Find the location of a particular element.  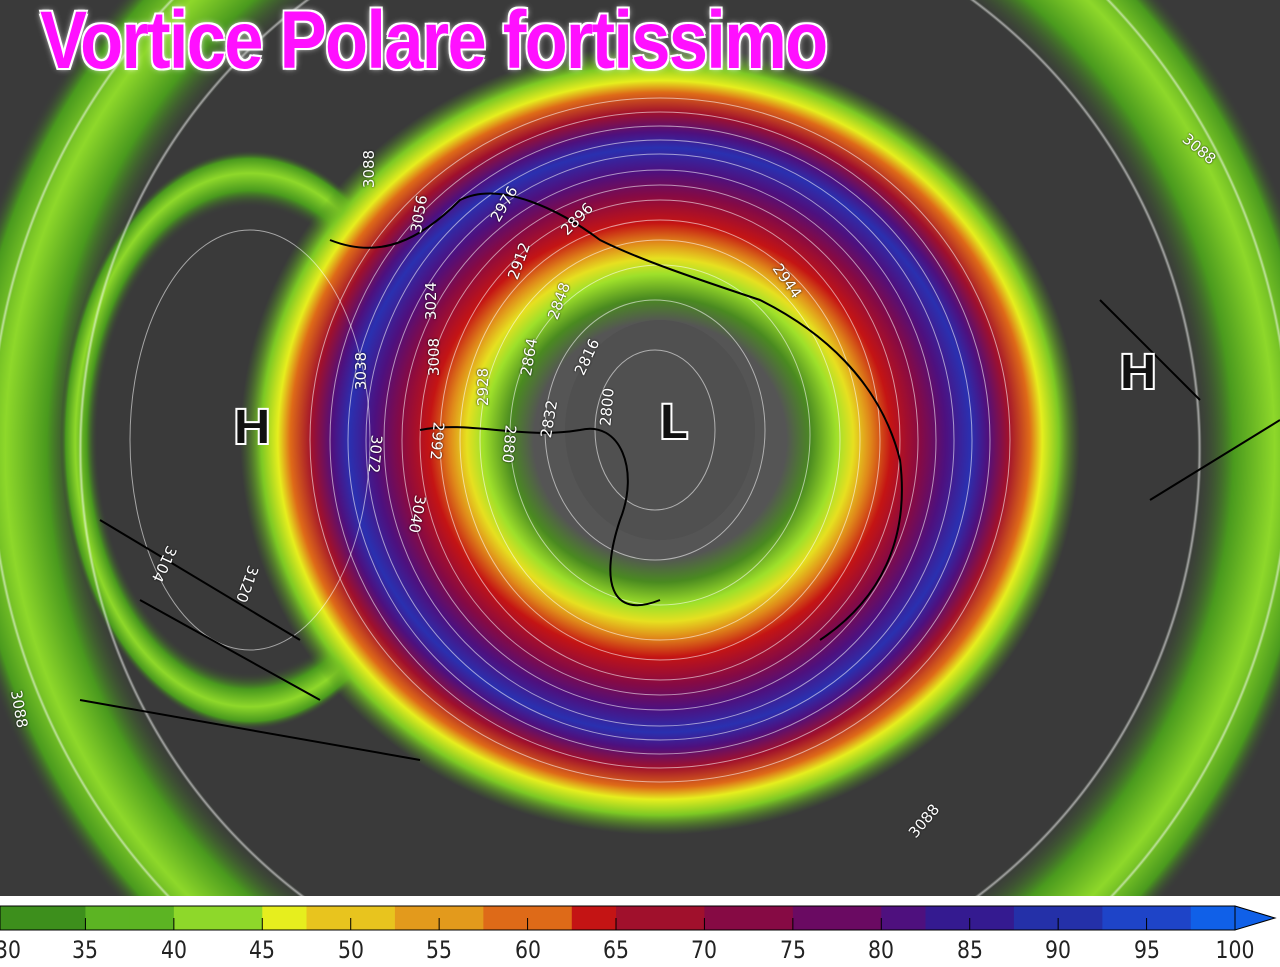

colorbar-tick-label: 85 is located at coordinates (969, 950).